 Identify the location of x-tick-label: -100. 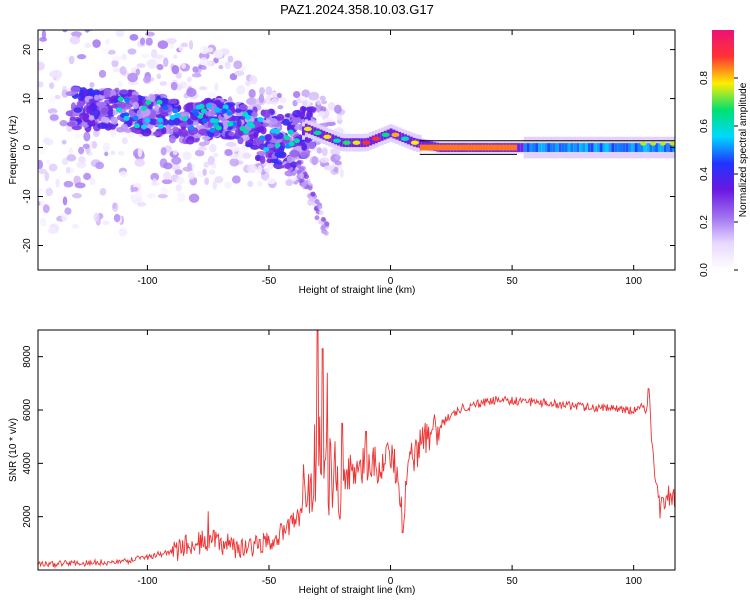
(147, 581).